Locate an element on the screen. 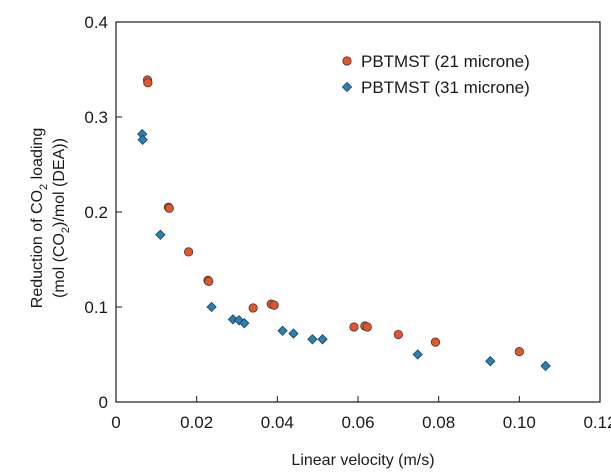 The height and width of the screenshot is (473, 611). legend-label: PBTMST (21 microne) is located at coordinates (445, 61).